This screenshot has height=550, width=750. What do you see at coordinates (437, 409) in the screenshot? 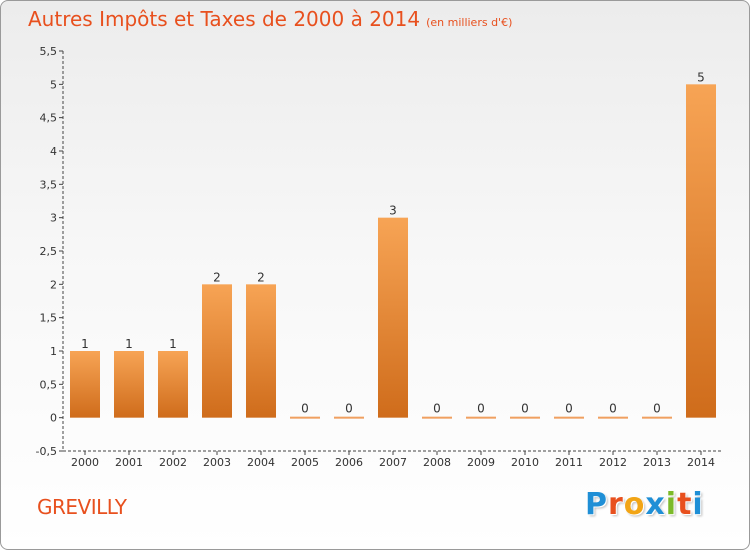
I see `data-label-2008: 0` at bounding box center [437, 409].